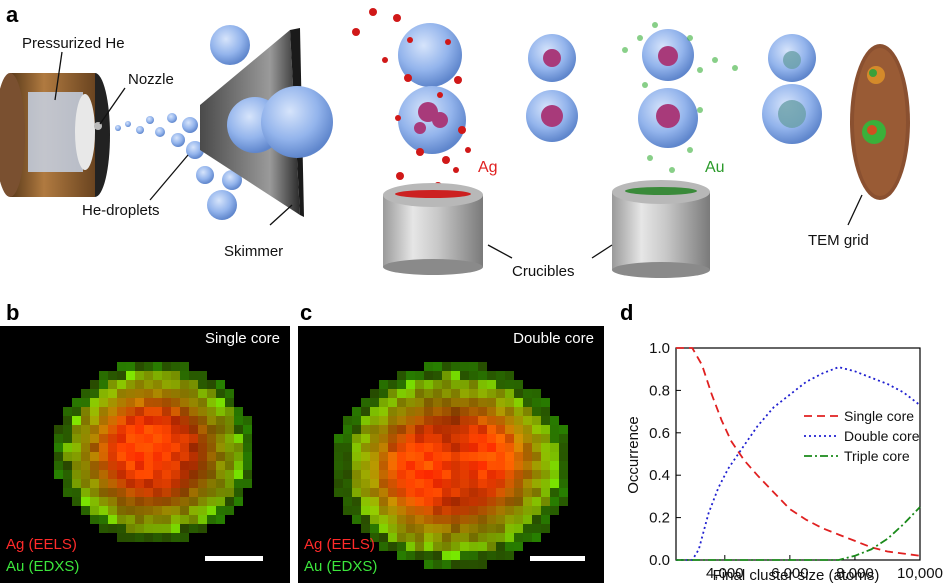 This screenshot has width=946, height=583. What do you see at coordinates (43, 566) in the screenshot?
I see `panel-b-au-label: Au (EDXS)` at bounding box center [43, 566].